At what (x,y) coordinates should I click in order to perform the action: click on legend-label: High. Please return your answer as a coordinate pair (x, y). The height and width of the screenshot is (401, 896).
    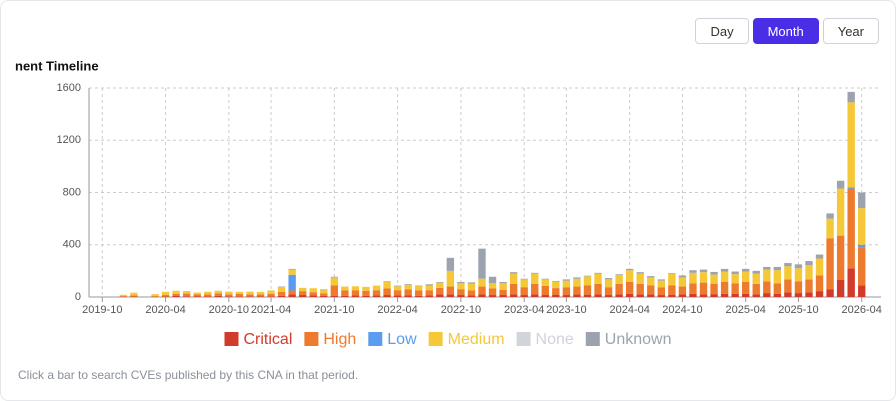
    Looking at the image, I should click on (339, 339).